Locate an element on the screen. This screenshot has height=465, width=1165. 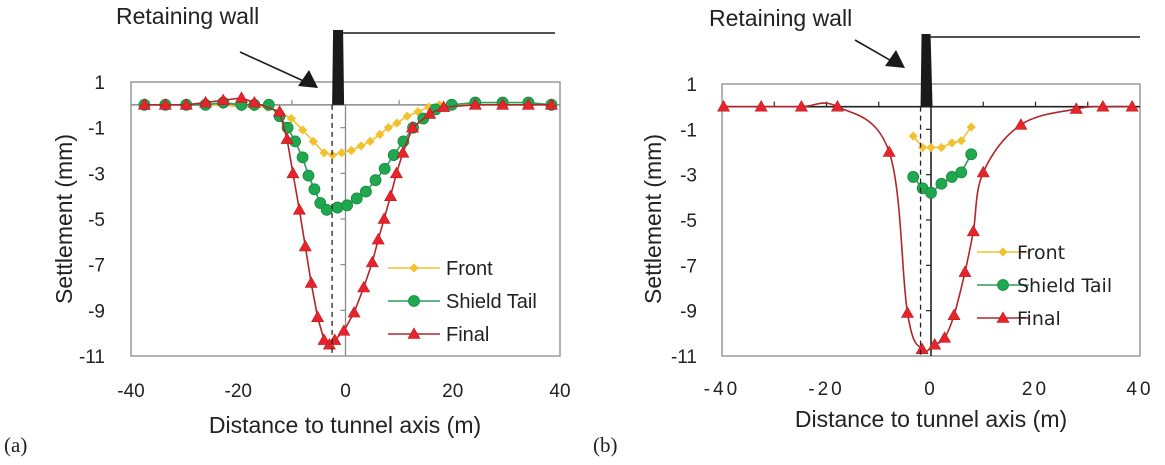
y-tick-label: -3 is located at coordinates (96, 174).